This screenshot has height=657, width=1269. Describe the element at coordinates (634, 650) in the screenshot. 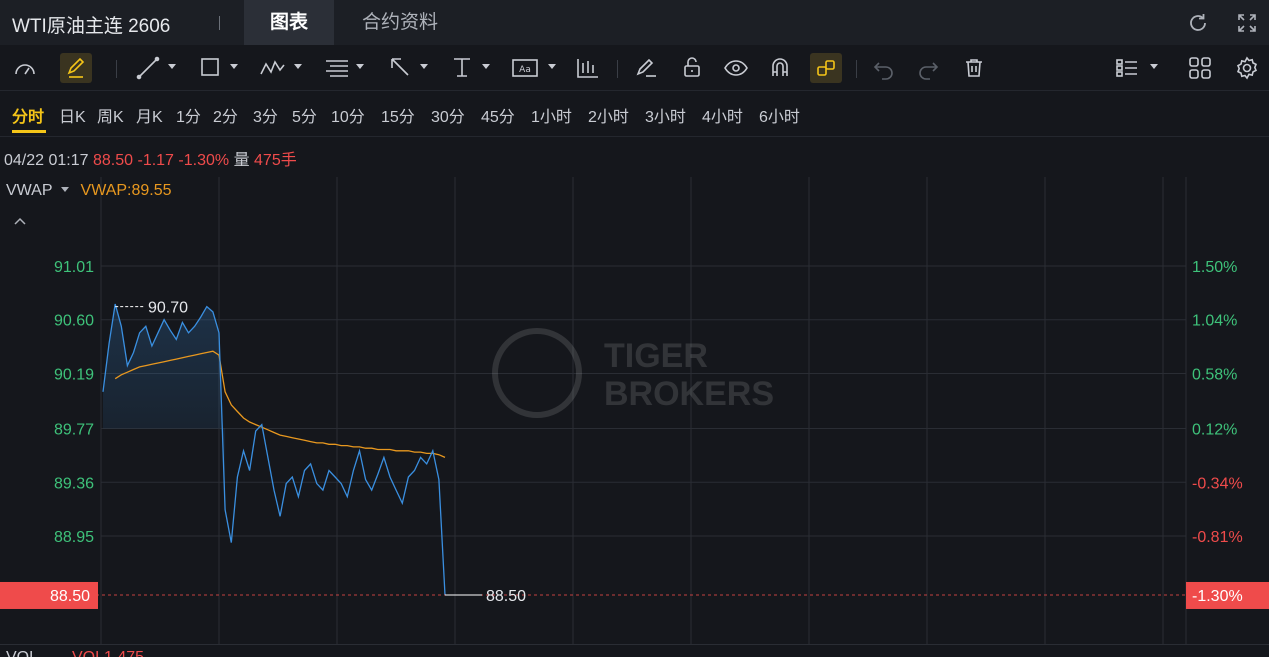

I see `volume-panel: VOL VOL1,475` at that location.